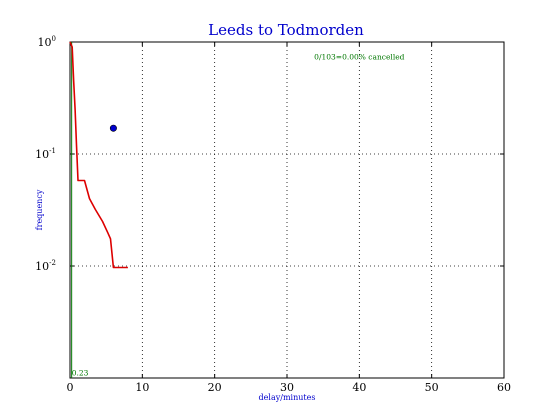 Image resolution: width=560 pixels, height=420 pixels. What do you see at coordinates (287, 397) in the screenshot?
I see `x-axis-label: delay/minutes` at bounding box center [287, 397].